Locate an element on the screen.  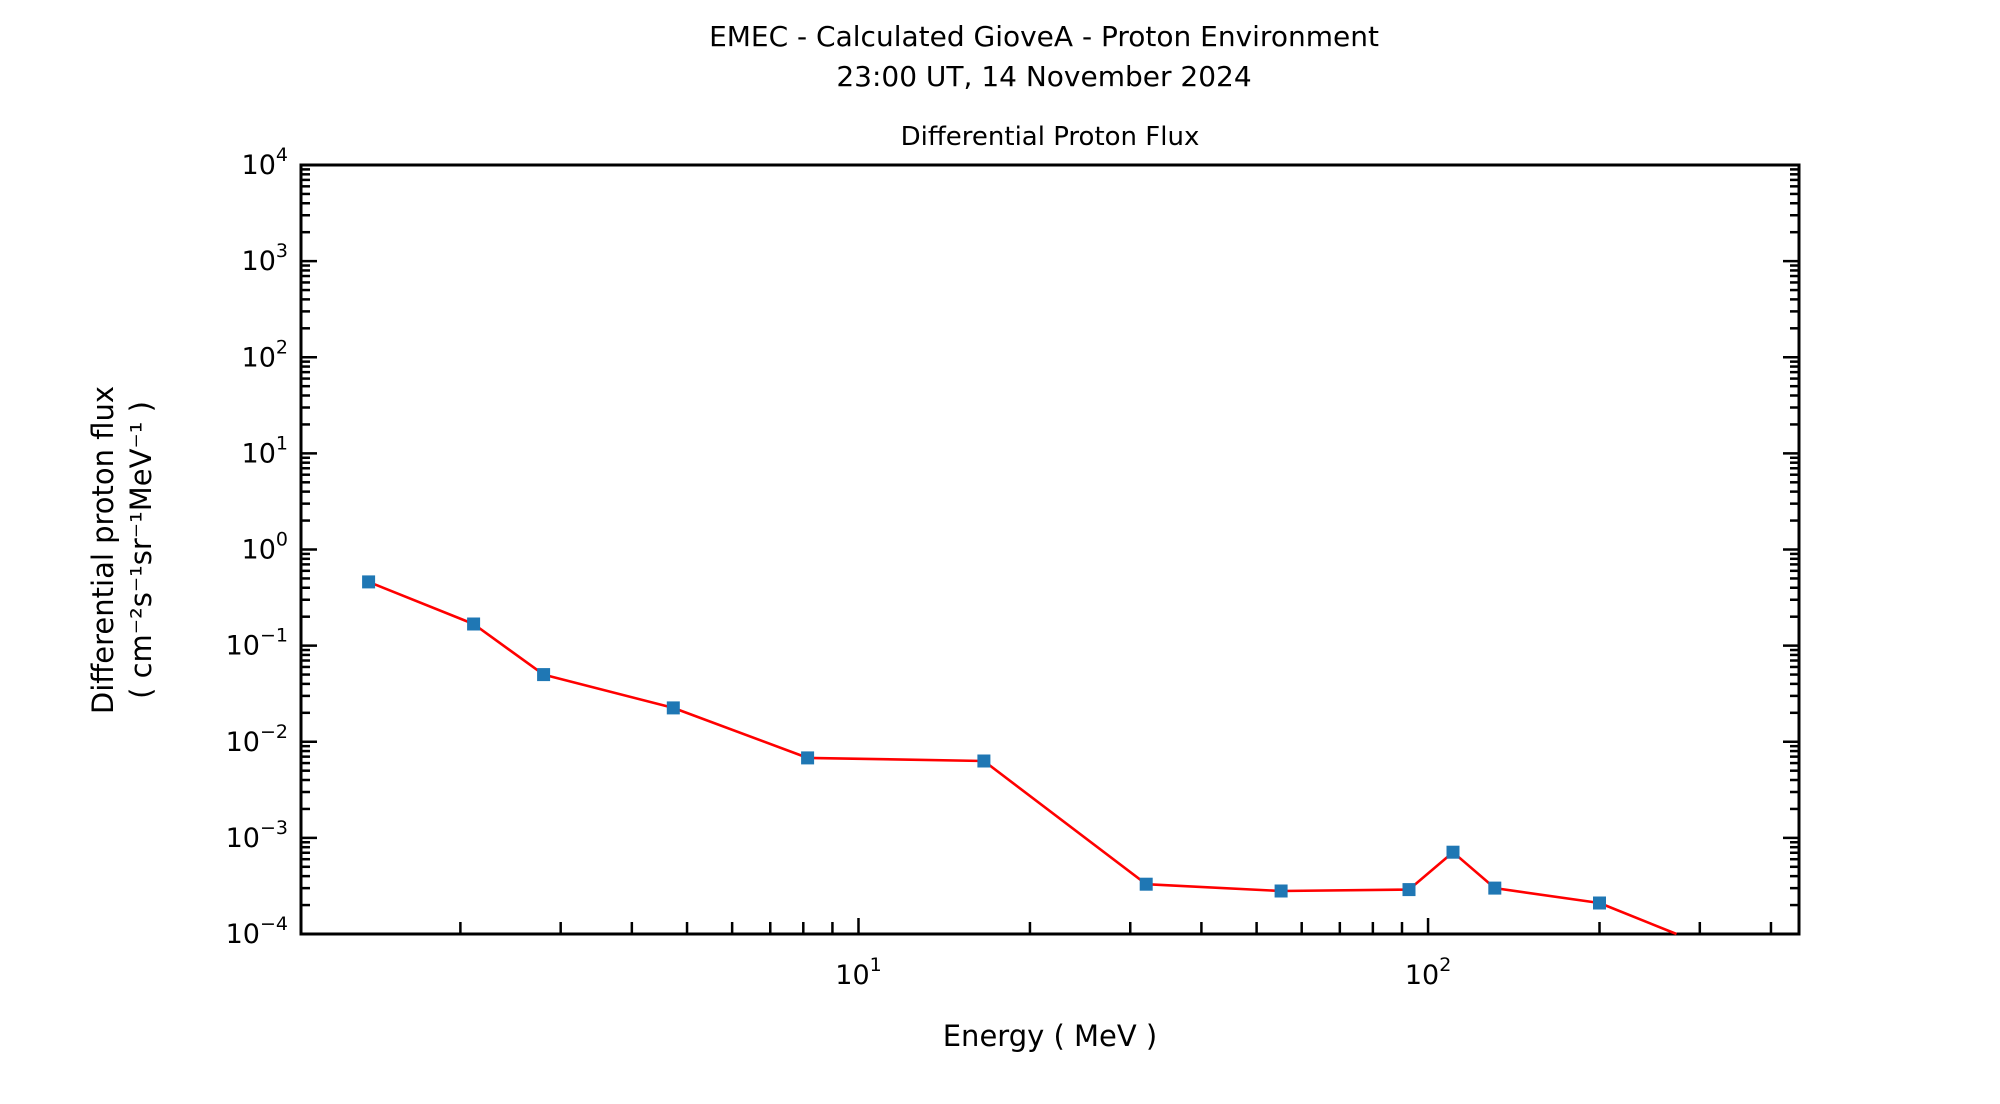
y-tick-label: 10⁻² is located at coordinates (257, 739).